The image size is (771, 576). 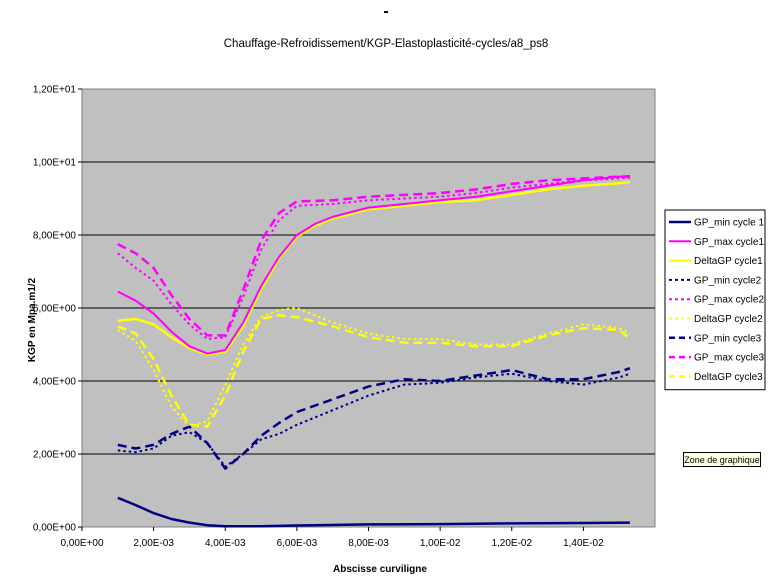 What do you see at coordinates (55, 528) in the screenshot?
I see `y-tick-label: 0,00E+00` at bounding box center [55, 528].